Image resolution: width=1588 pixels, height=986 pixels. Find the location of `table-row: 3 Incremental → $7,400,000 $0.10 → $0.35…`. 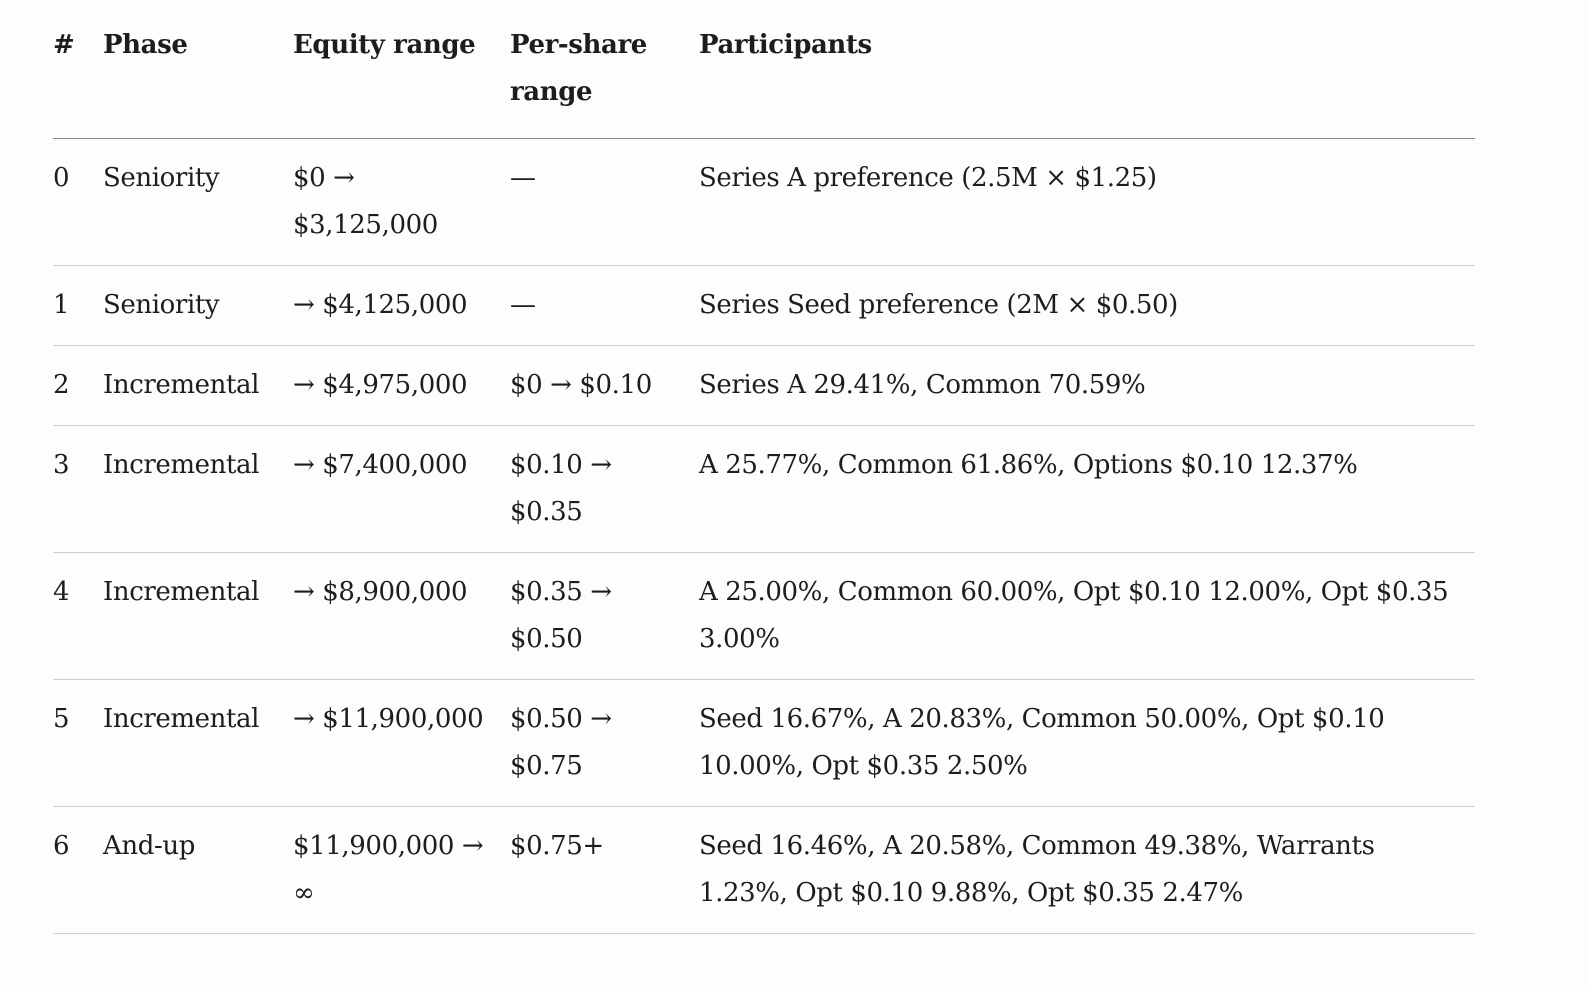

table-row: 3 Incremental → $7,400,000 $0.10 → $0.35… is located at coordinates (764, 489).